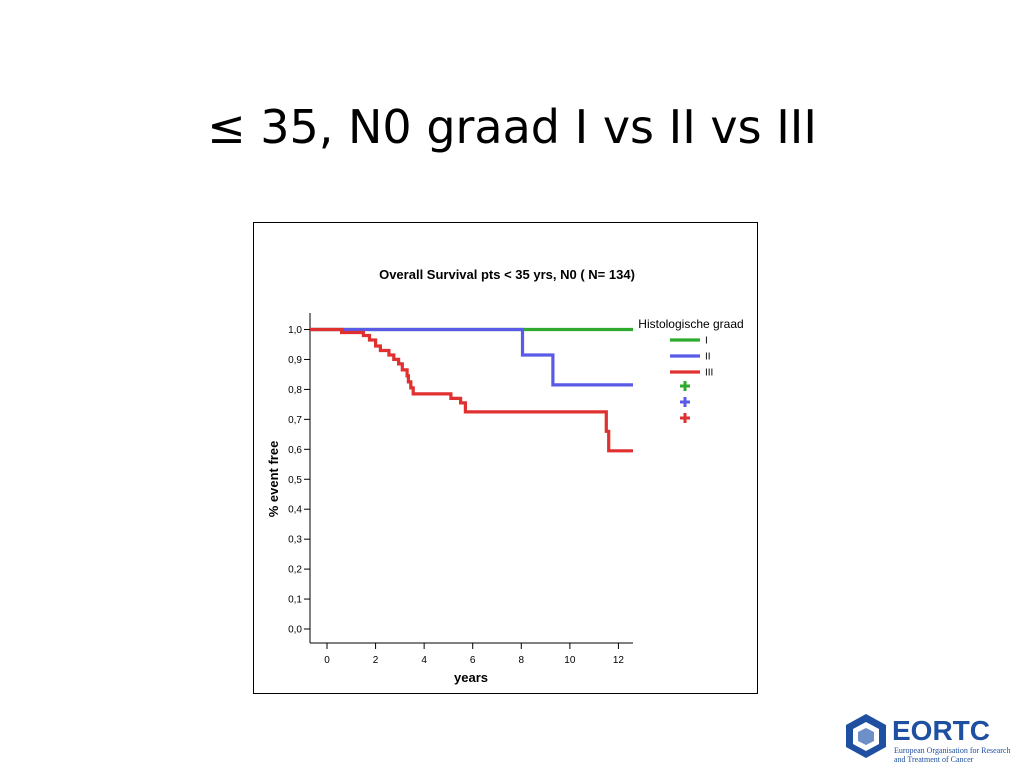 The image size is (1024, 768). Describe the element at coordinates (619, 660) in the screenshot. I see `x-tick-label: 12` at that location.